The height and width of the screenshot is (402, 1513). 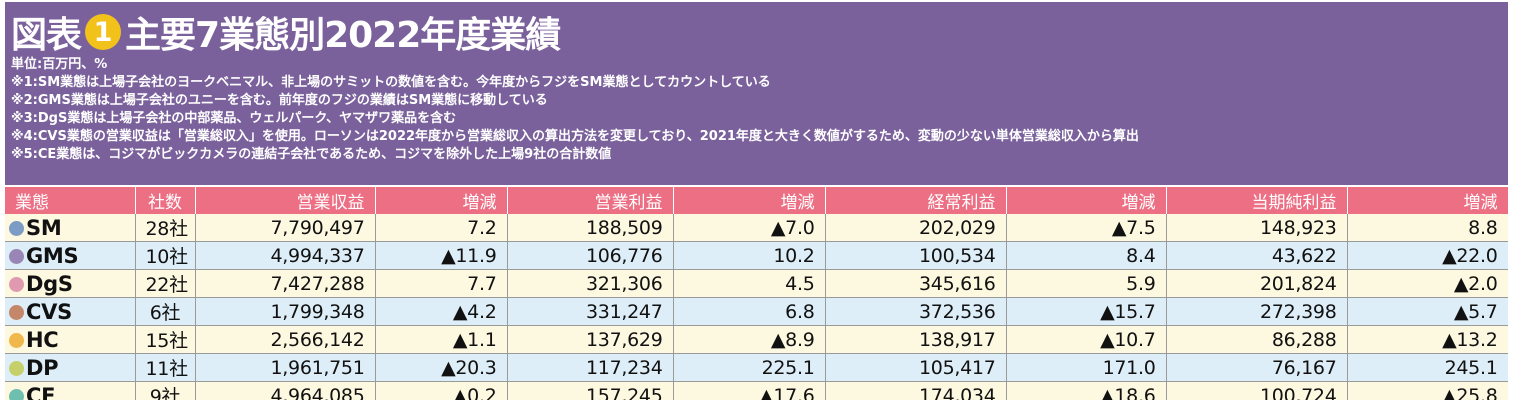 What do you see at coordinates (916, 283) in the screenshot?
I see `cell-ordinary-income: 345,616` at bounding box center [916, 283].